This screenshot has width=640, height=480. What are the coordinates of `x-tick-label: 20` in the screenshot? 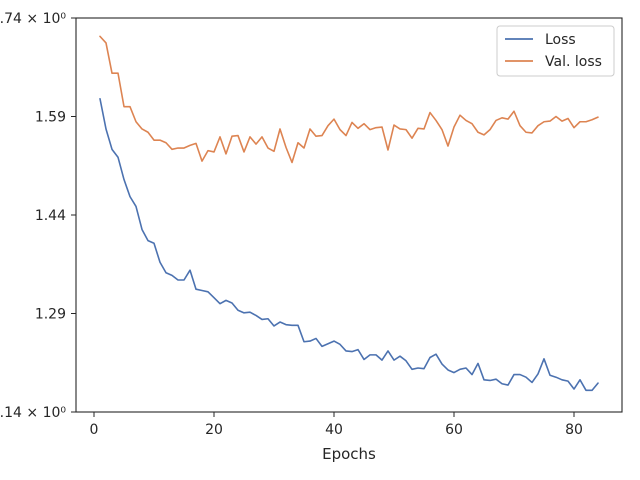 It's located at (214, 430).